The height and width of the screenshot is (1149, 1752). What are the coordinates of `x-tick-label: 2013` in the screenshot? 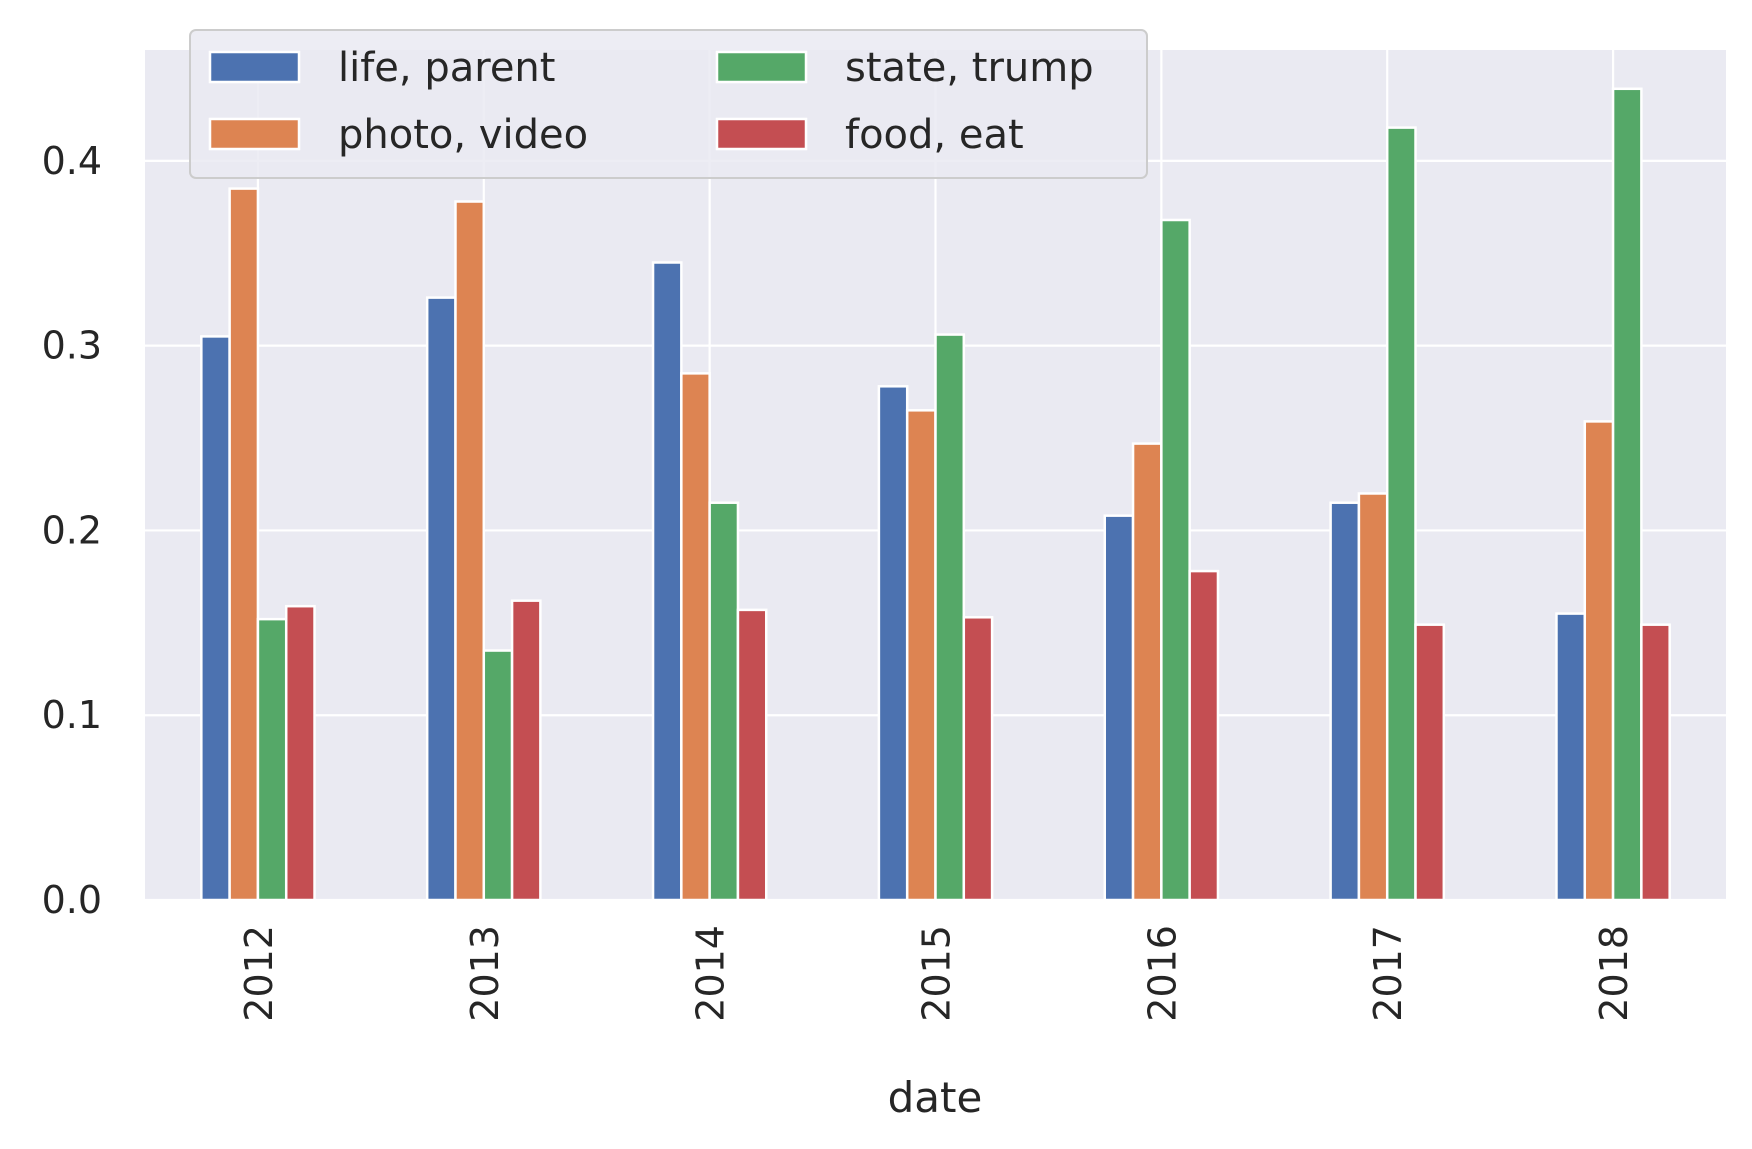 It's located at (485, 973).